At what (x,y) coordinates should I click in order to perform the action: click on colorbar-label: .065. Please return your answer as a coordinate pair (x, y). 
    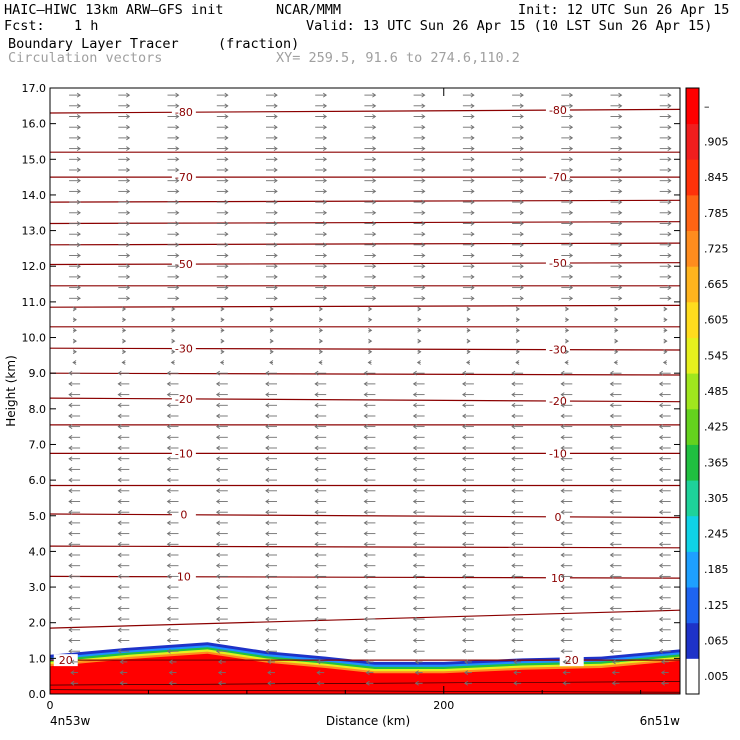
    Looking at the image, I should click on (716, 641).